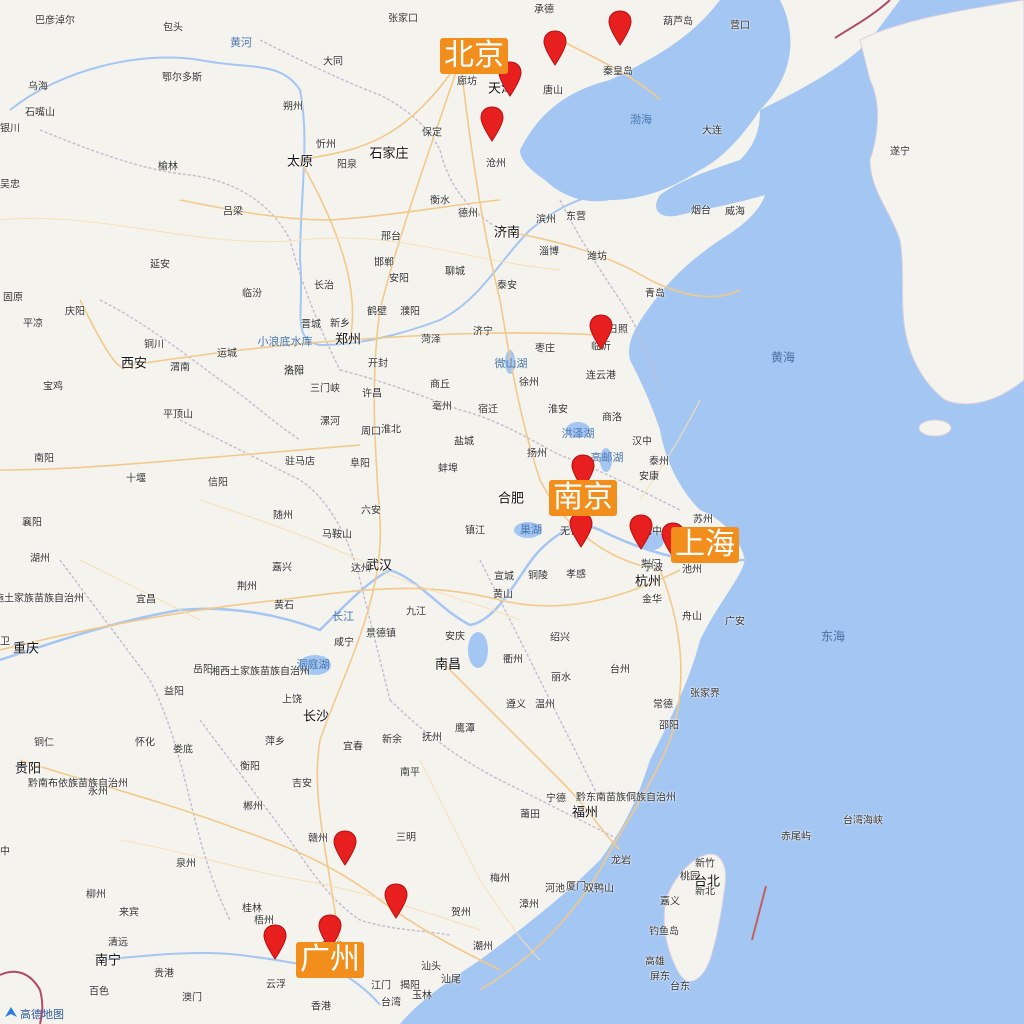 The image size is (1024, 1024). What do you see at coordinates (759, 913) in the screenshot?
I see `maritime-boundary` at bounding box center [759, 913].